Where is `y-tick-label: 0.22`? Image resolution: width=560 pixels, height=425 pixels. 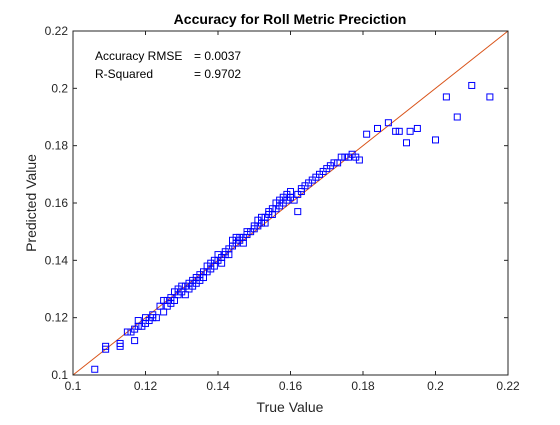 y-tick-label: 0.22 is located at coordinates (57, 31).